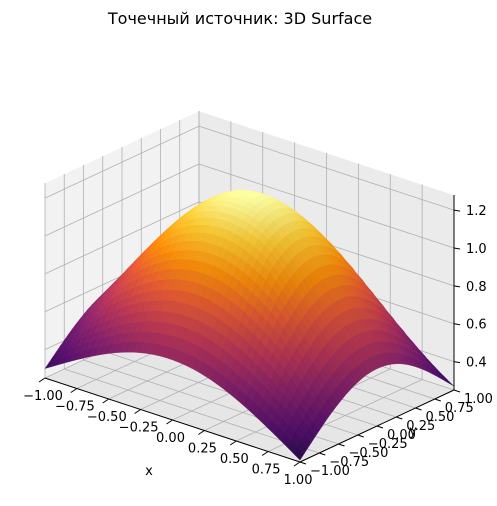  I want to click on y-tick-label: 0.75, so click(459, 408).